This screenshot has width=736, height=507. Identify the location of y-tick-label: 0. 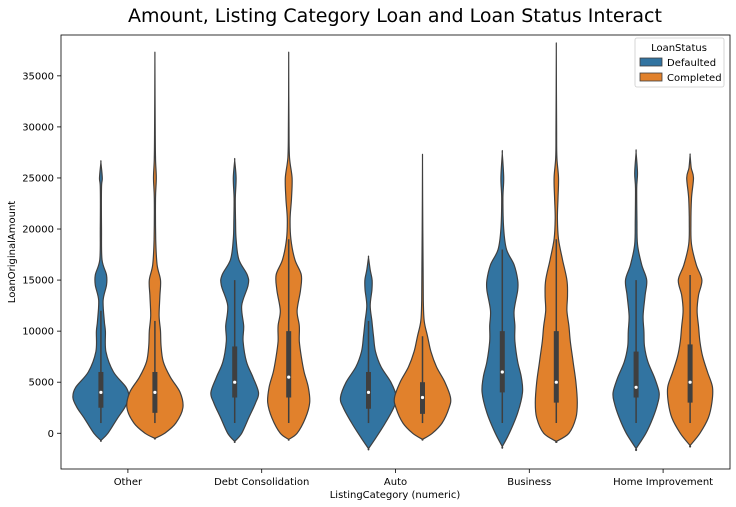
(51, 434).